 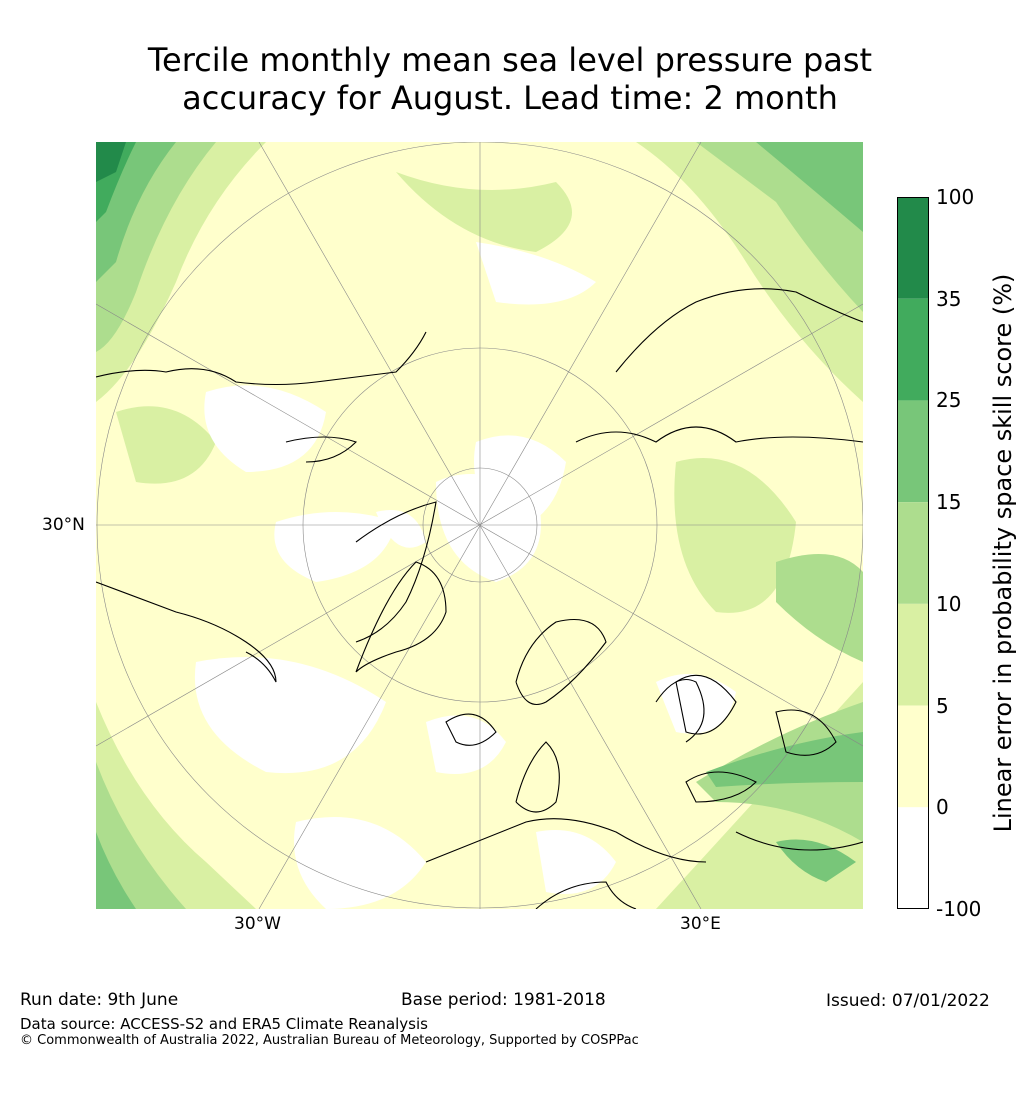 I want to click on skill-region-15-25-se, so click(x=784, y=759).